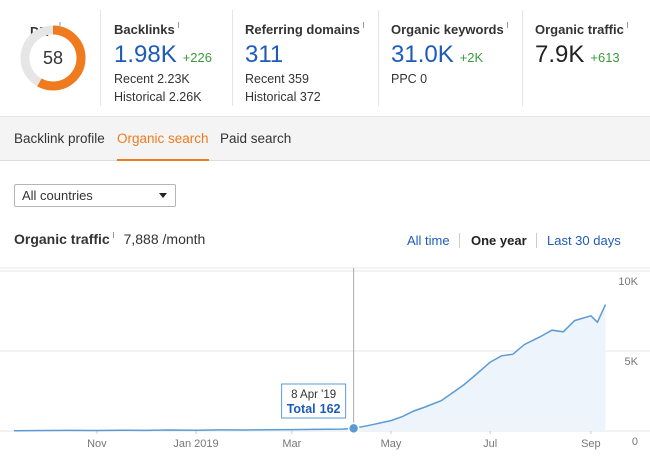  What do you see at coordinates (422, 54) in the screenshot?
I see `metric-value: 31.0K` at bounding box center [422, 54].